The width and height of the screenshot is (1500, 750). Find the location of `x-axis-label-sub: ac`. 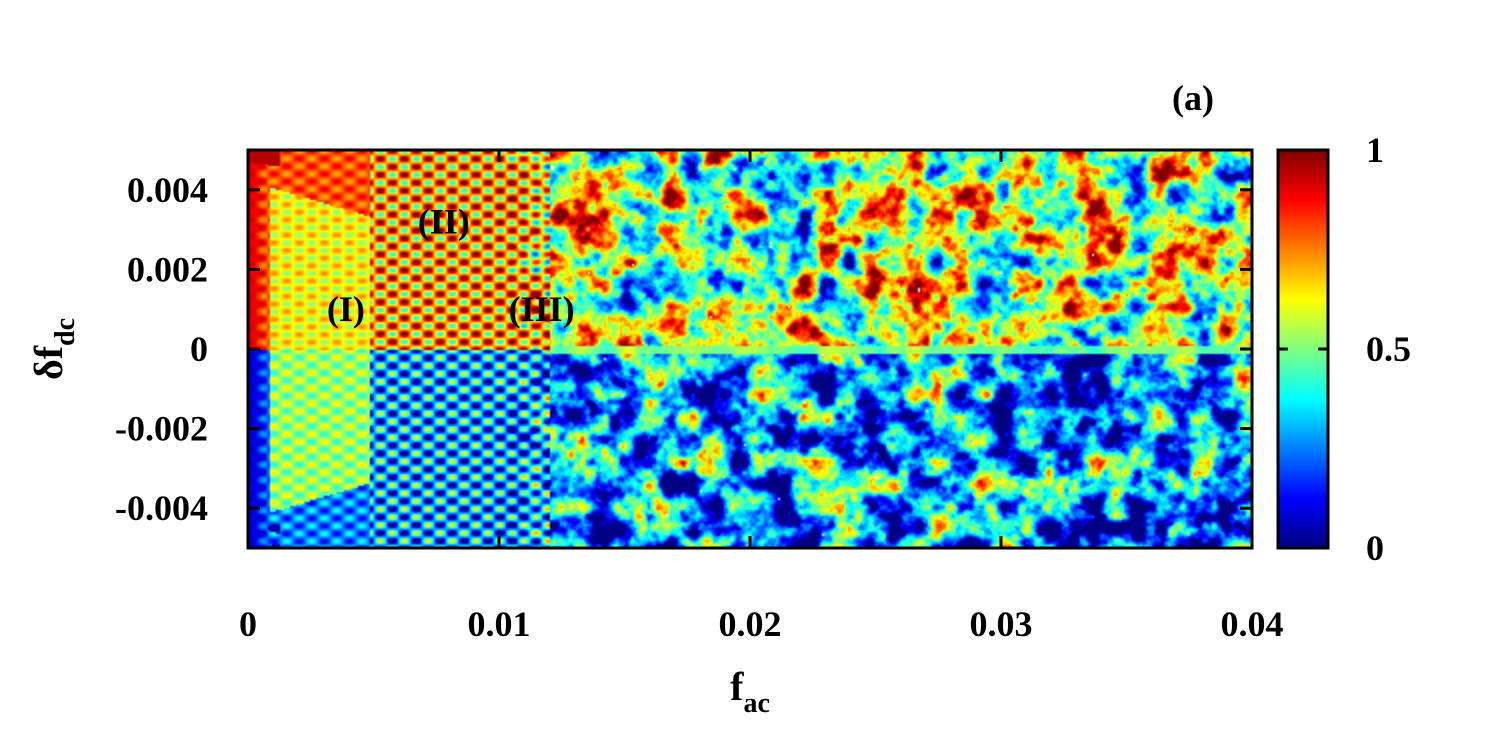

x-axis-label-sub: ac is located at coordinates (756, 703).